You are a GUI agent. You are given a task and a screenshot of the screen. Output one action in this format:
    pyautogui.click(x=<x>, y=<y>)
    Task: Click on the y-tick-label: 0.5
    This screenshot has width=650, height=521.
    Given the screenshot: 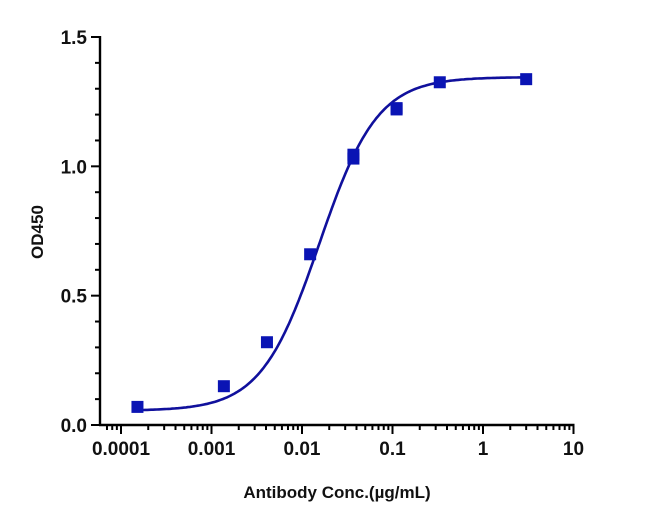 What is the action you would take?
    pyautogui.click(x=74, y=297)
    